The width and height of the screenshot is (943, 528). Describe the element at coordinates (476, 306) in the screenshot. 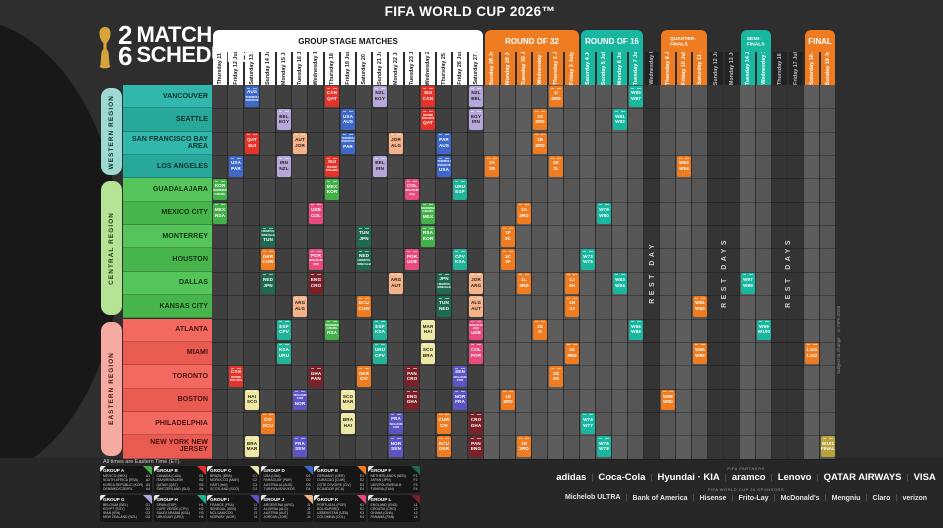

I see `match-cell-group-j: ALG AUT` at that location.